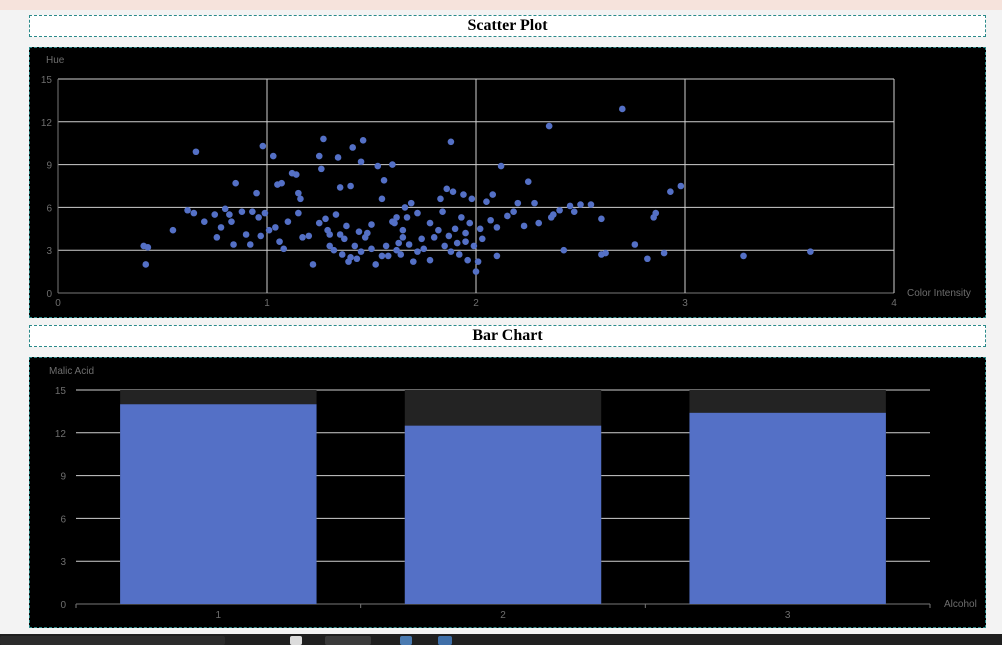 This screenshot has height=645, width=1002. I want to click on scatter-panel-title: Scatter Plot, so click(507, 26).